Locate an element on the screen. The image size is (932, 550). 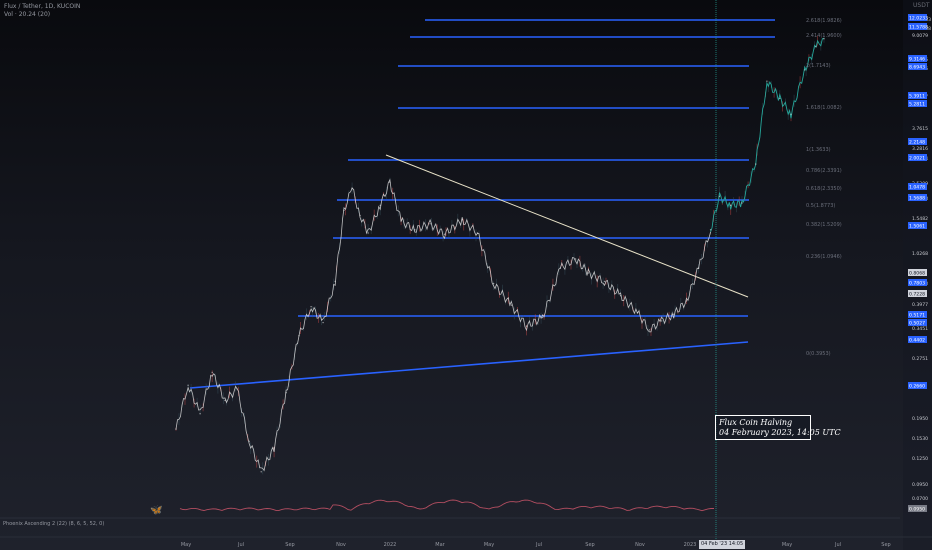
time-axis-tick: 2022 is located at coordinates (390, 545).